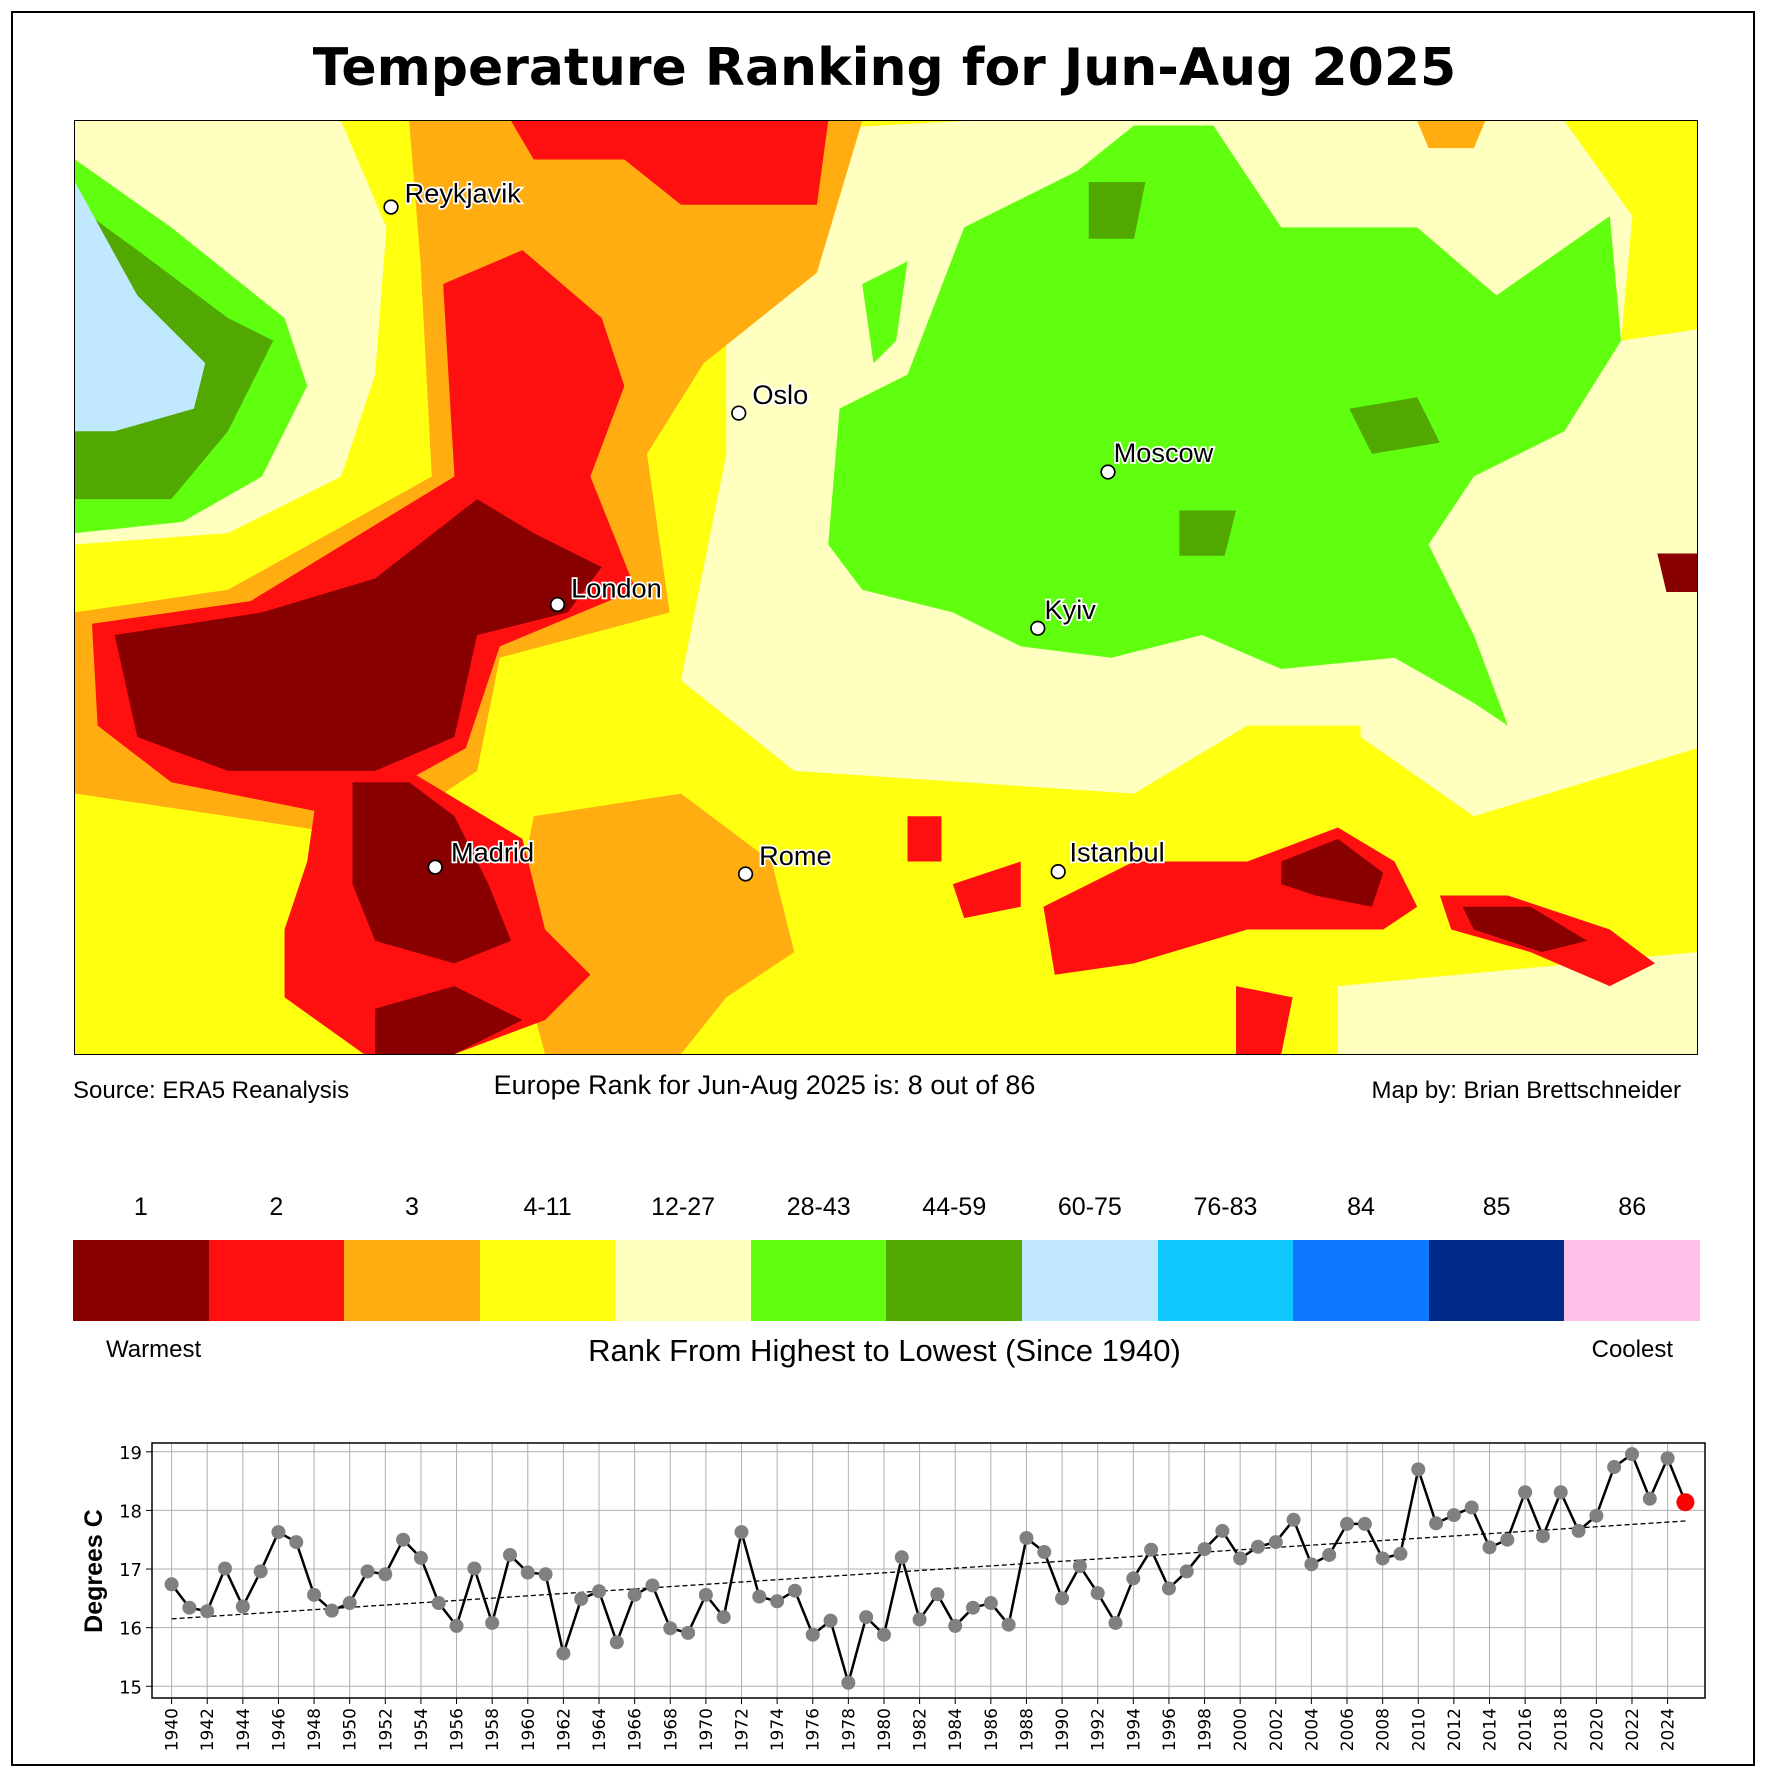  Describe the element at coordinates (1496, 1207) in the screenshot. I see `colorbar-label: 85` at that location.